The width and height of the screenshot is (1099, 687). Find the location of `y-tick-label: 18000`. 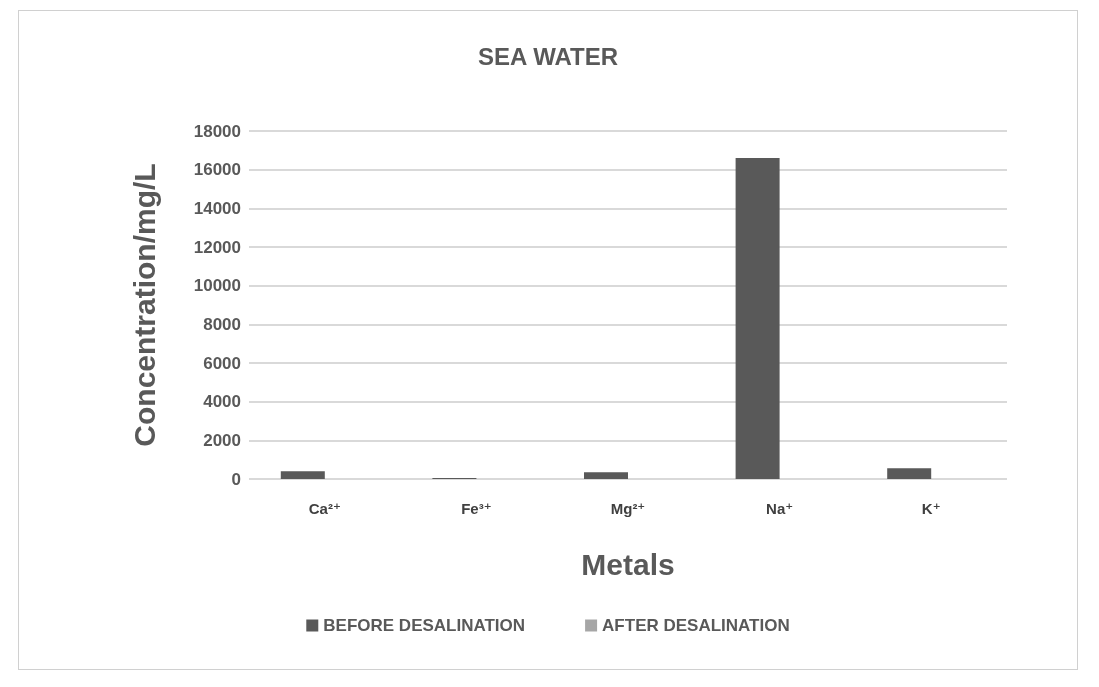

y-tick-label: 18000 is located at coordinates (217, 131).